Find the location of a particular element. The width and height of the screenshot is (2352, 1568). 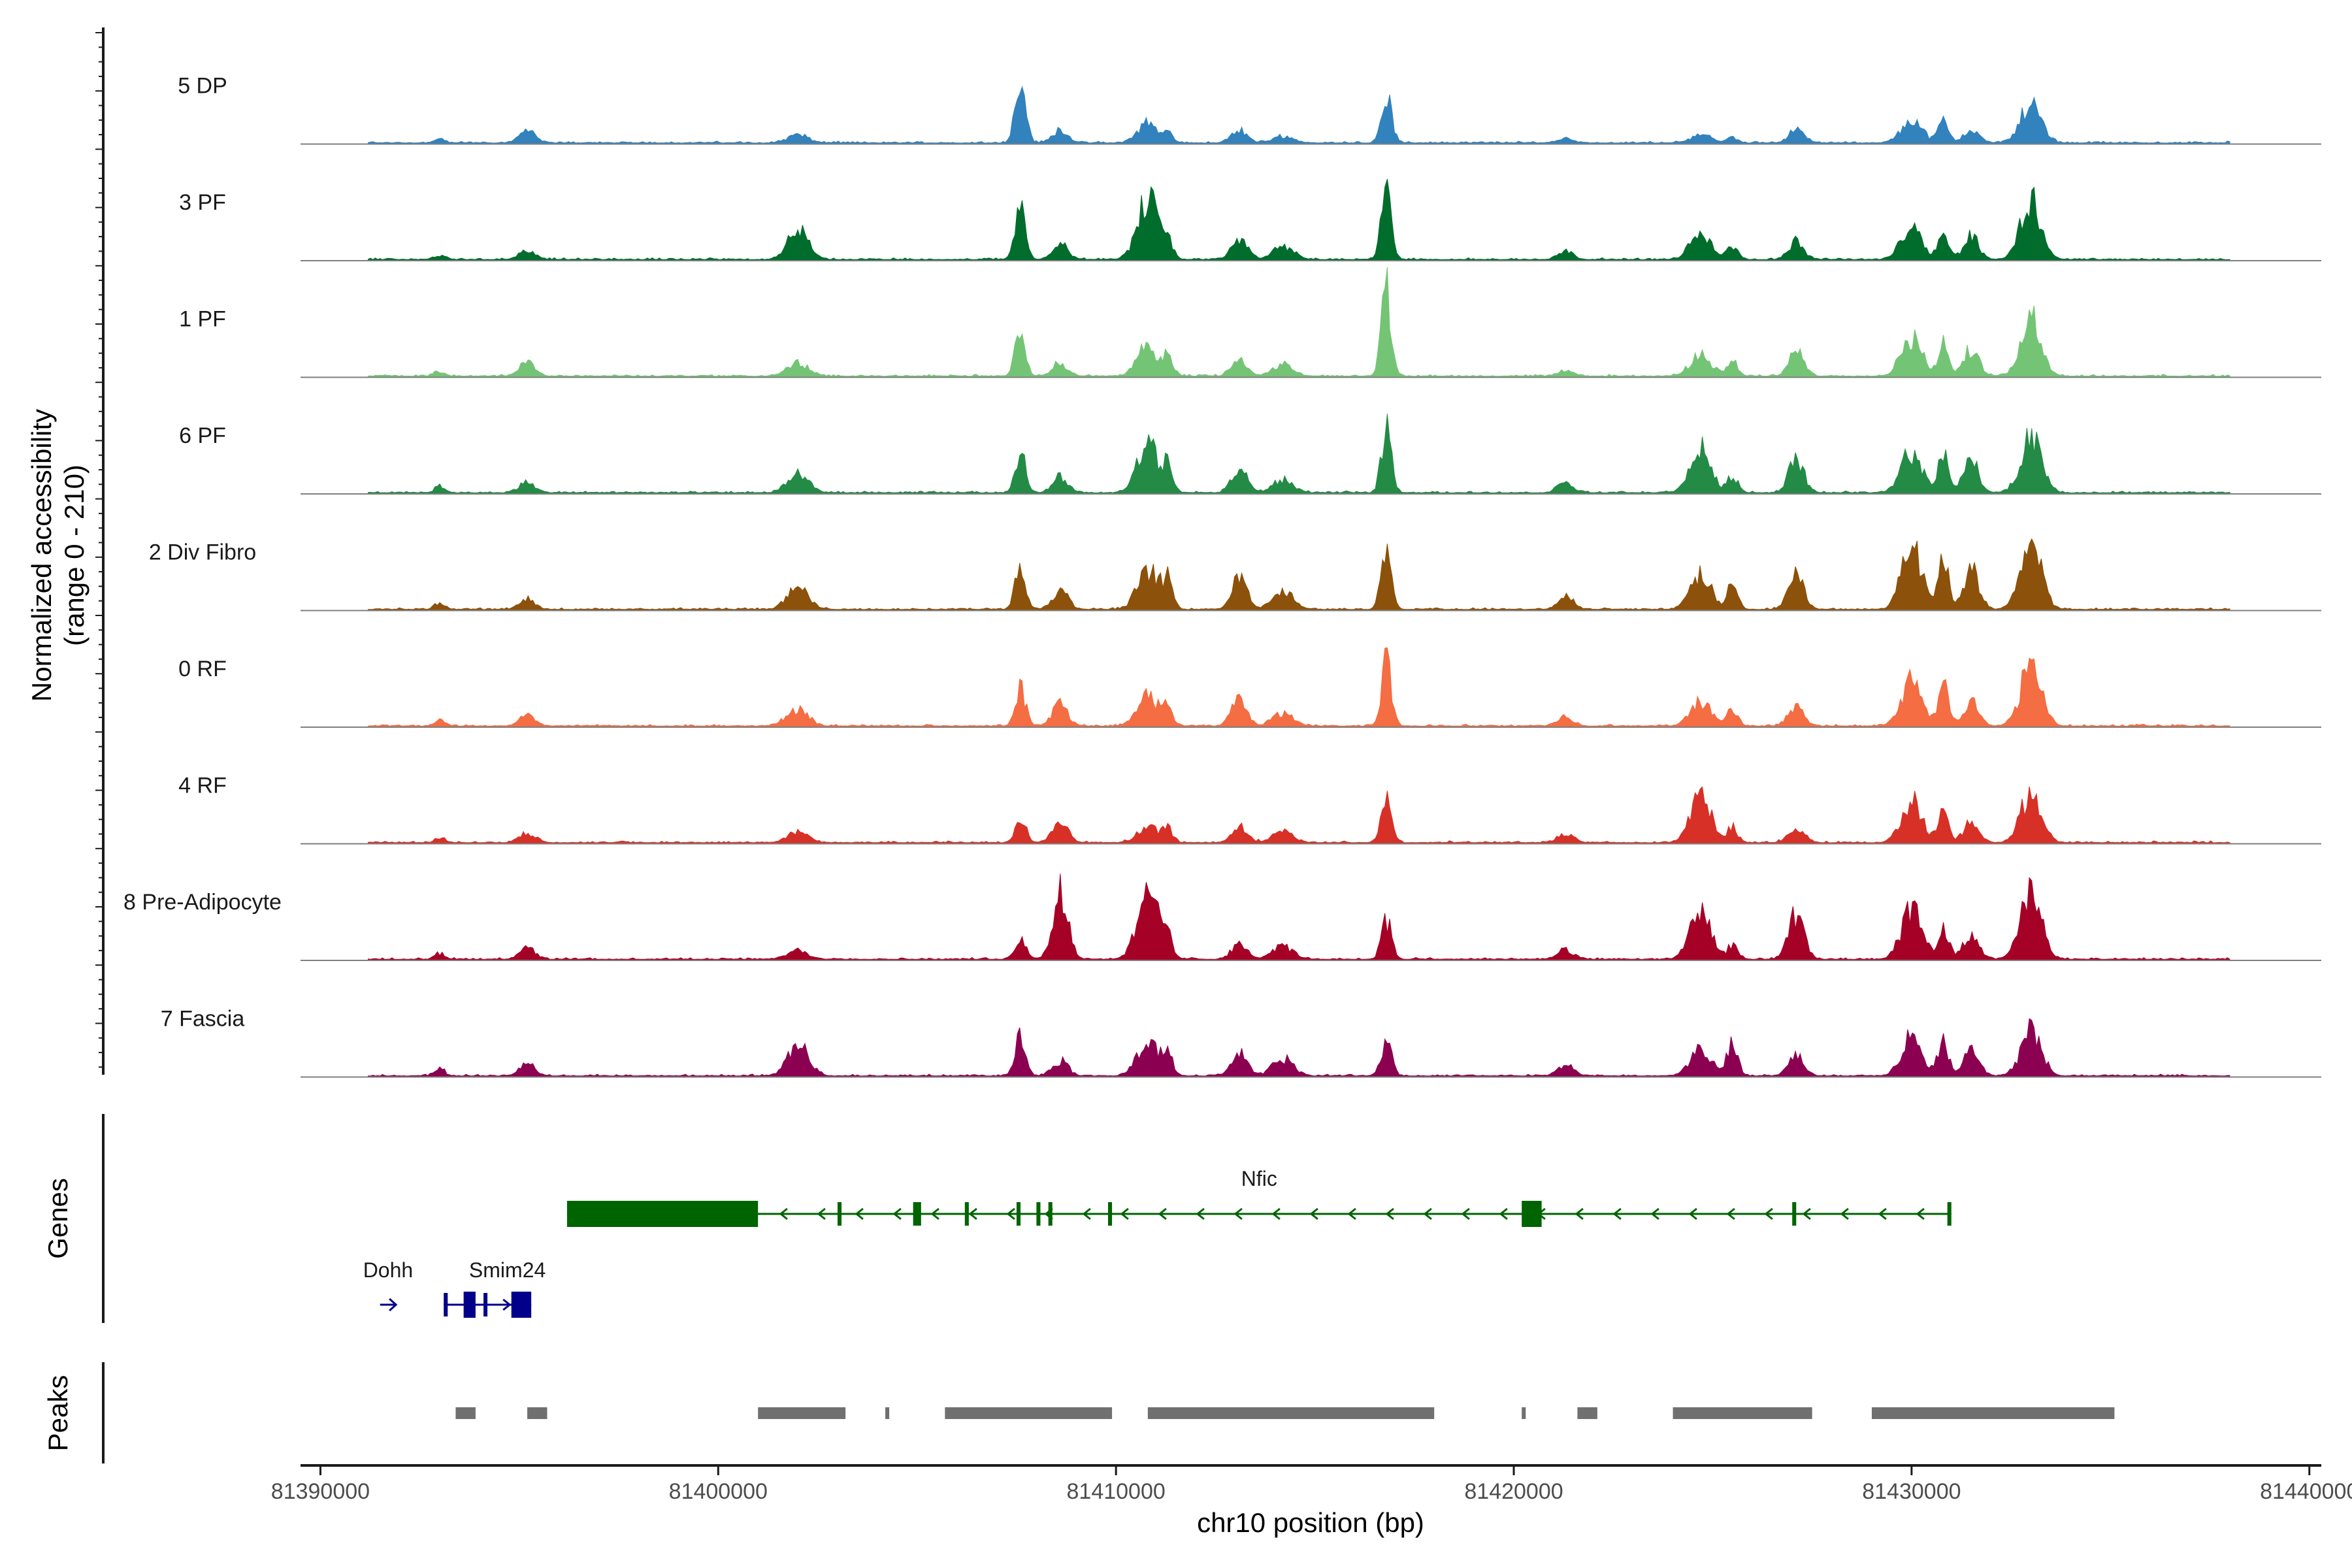

x-tick-label: 81400000 is located at coordinates (718, 1491).